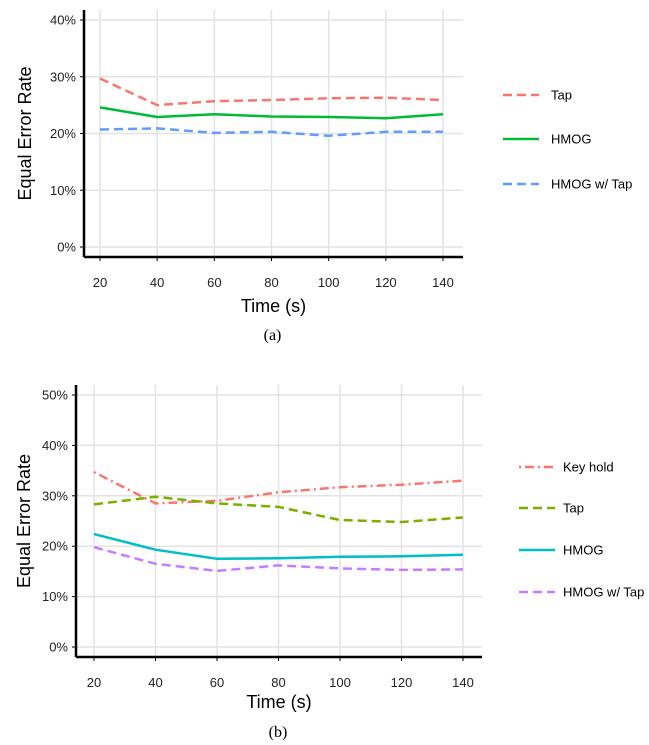 Image resolution: width=649 pixels, height=745 pixels. I want to click on y-tick-label: 50%, so click(55, 395).